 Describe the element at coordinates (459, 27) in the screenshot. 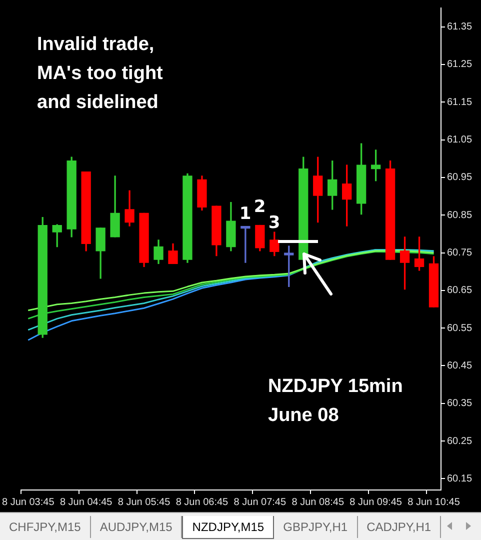

I see `y-tick-label: 61.35` at that location.